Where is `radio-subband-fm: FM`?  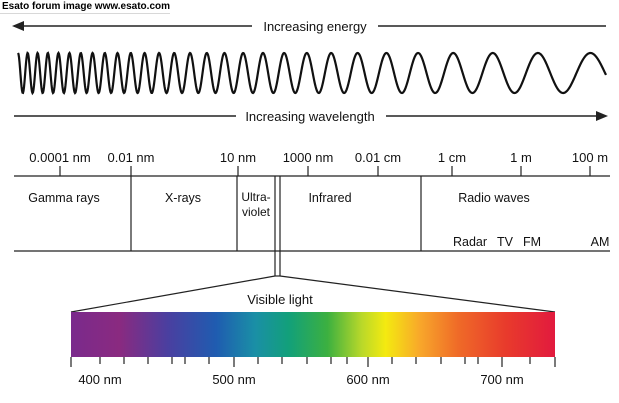 radio-subband-fm: FM is located at coordinates (532, 242).